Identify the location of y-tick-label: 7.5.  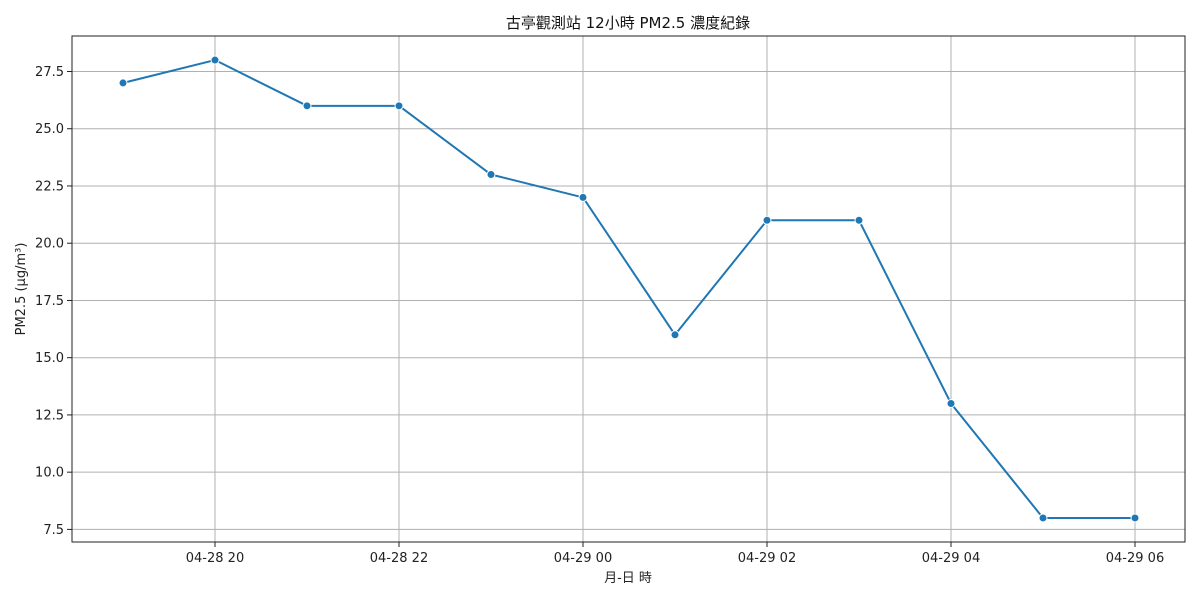
(53, 530).